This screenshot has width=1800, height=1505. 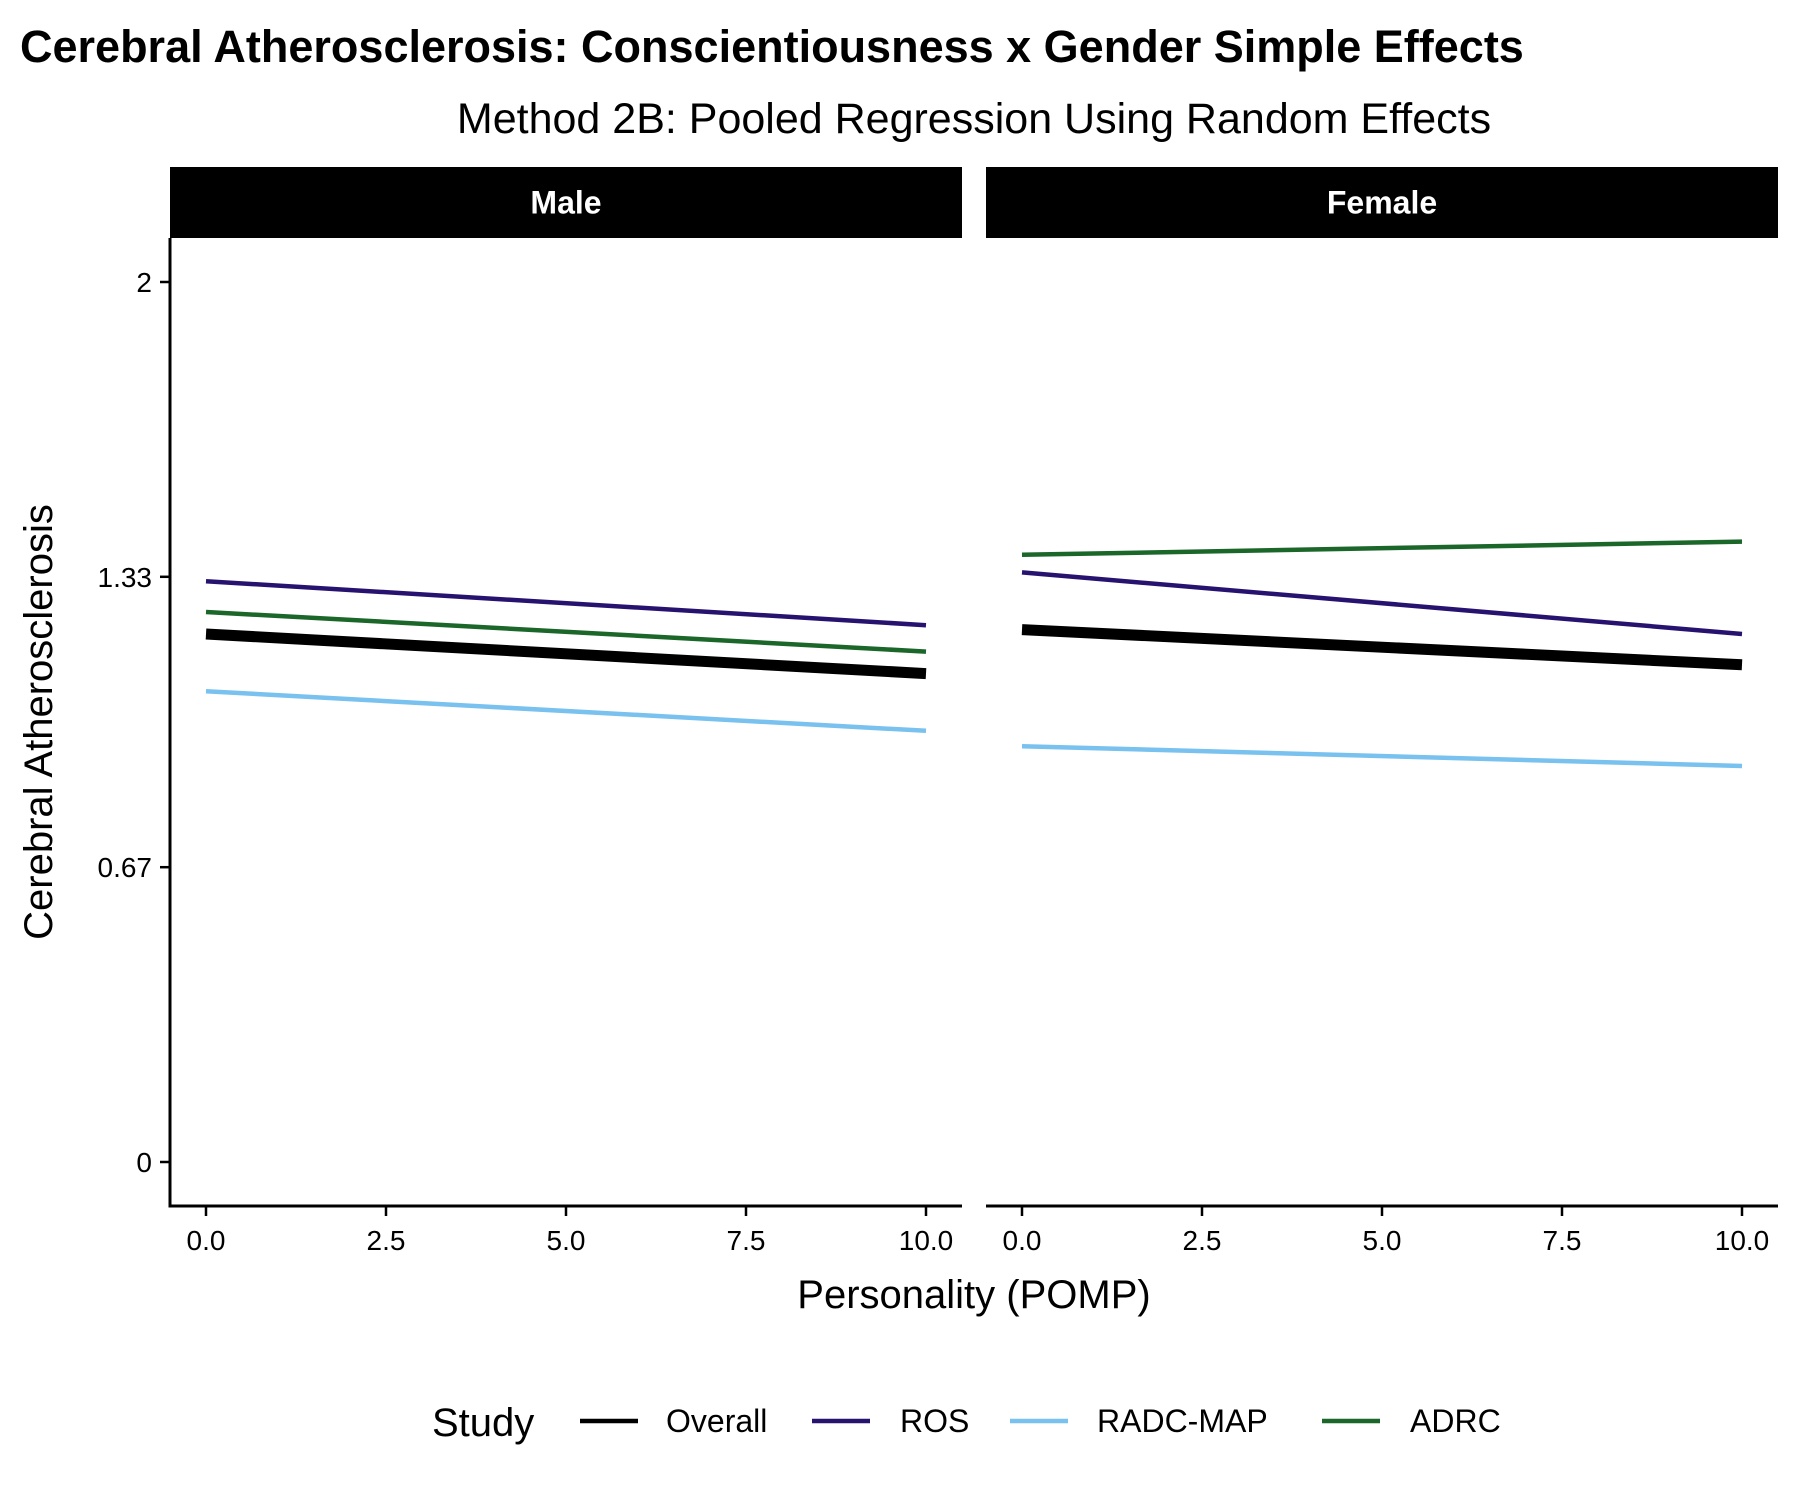 I want to click on legend: Study Overall ROS RADC-MAP ADRC, so click(x=966, y=1423).